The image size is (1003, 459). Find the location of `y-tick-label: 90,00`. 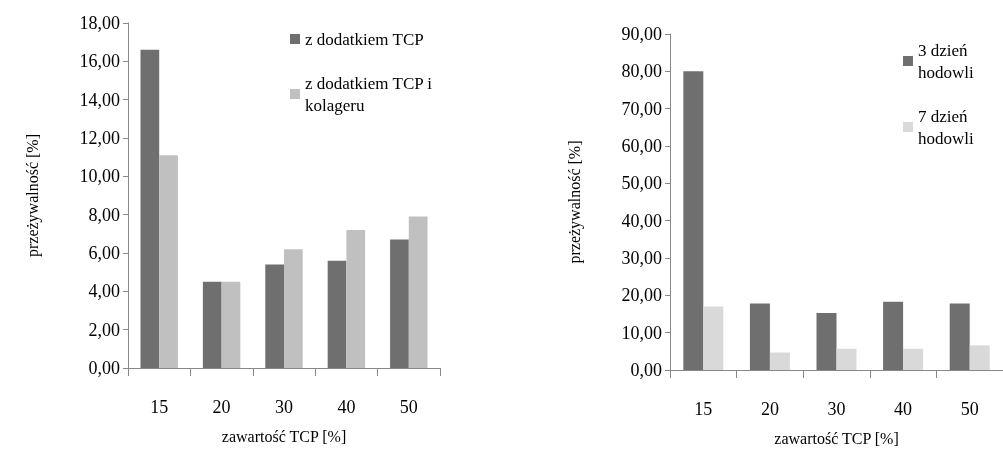

y-tick-label: 90,00 is located at coordinates (641, 34).